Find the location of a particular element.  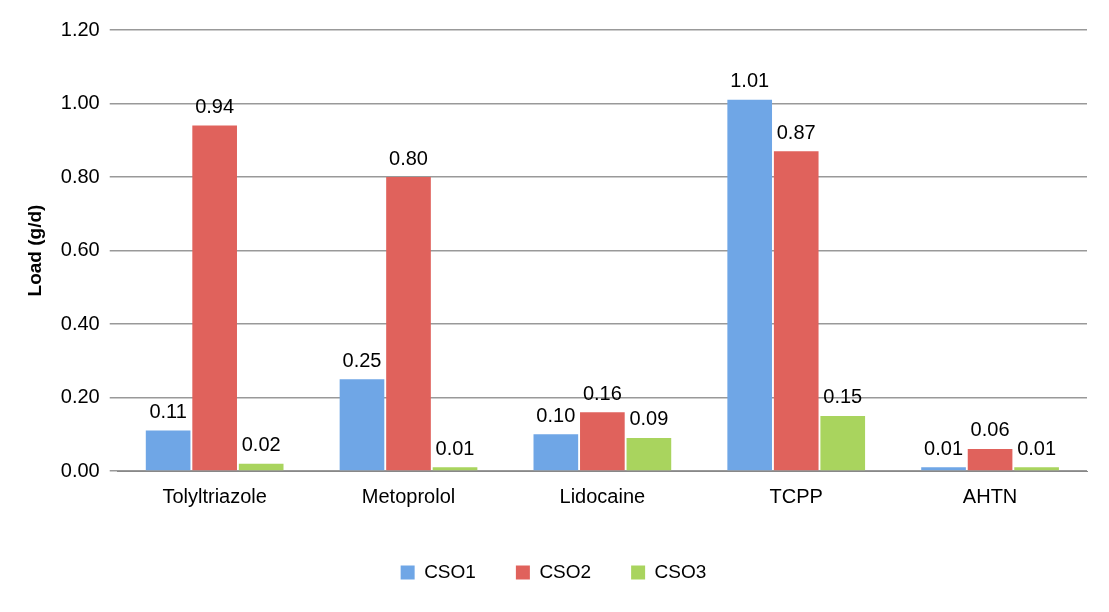

x-tick-label: TCPP is located at coordinates (796, 495).